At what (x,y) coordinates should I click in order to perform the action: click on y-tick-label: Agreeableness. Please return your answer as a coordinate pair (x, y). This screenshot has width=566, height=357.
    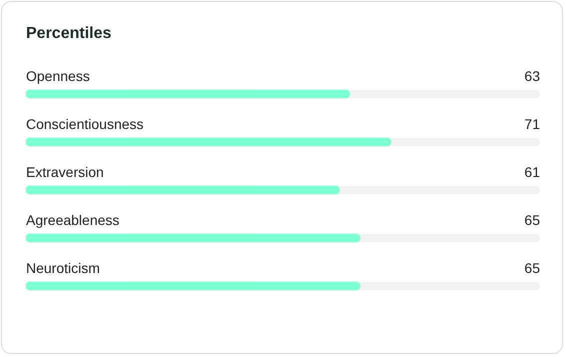
    Looking at the image, I should click on (73, 220).